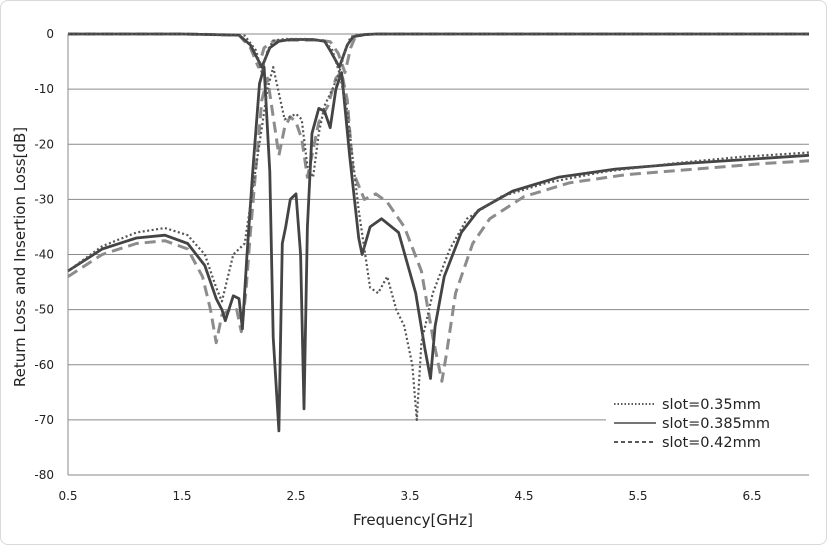  What do you see at coordinates (295, 496) in the screenshot?
I see `x-tick-label: 2.5` at bounding box center [295, 496].